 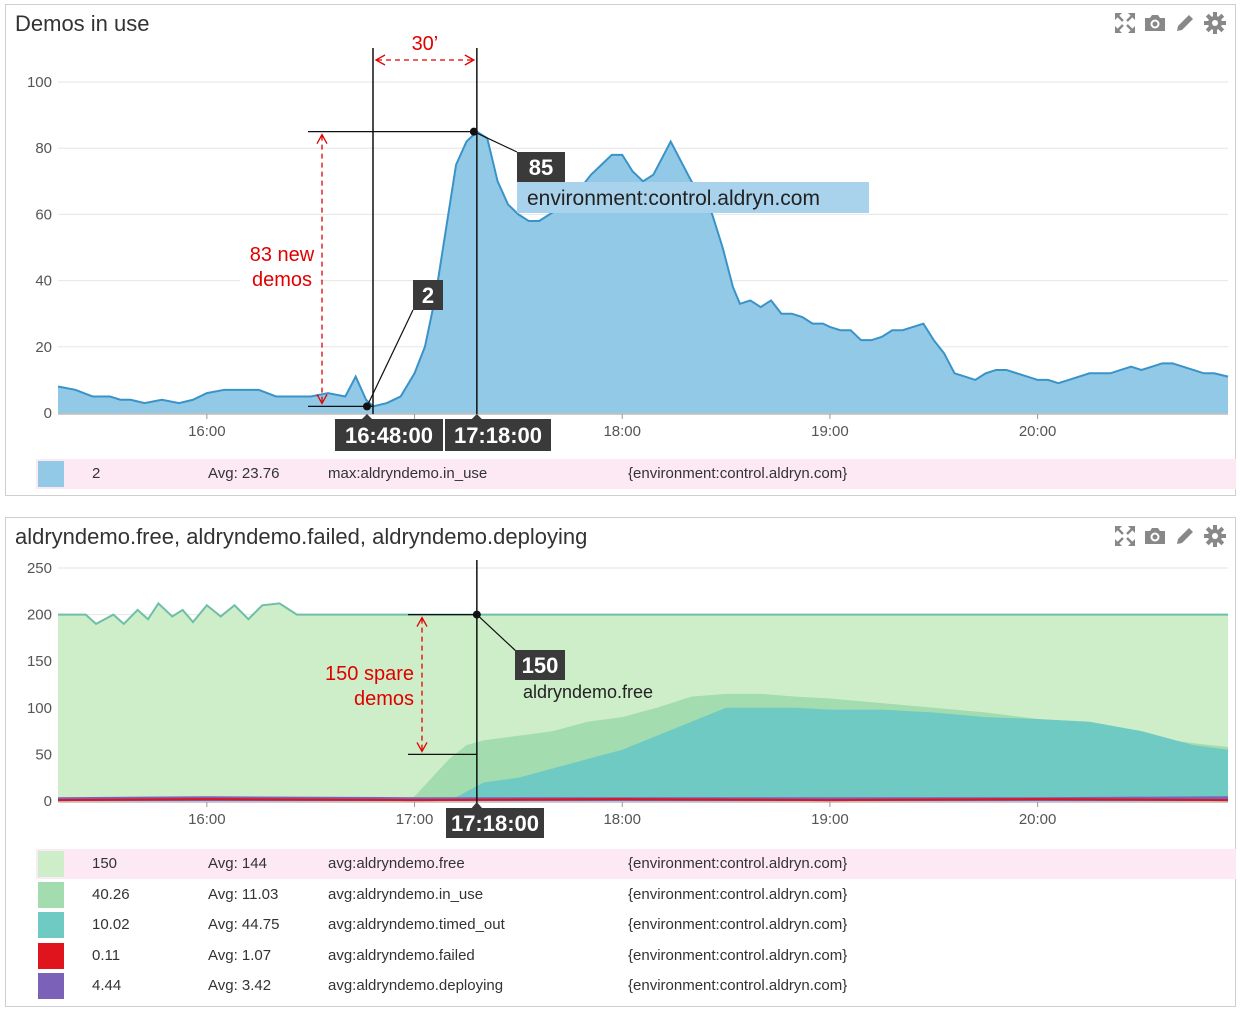 What do you see at coordinates (106, 955) in the screenshot?
I see `legend-current: 0.11` at bounding box center [106, 955].